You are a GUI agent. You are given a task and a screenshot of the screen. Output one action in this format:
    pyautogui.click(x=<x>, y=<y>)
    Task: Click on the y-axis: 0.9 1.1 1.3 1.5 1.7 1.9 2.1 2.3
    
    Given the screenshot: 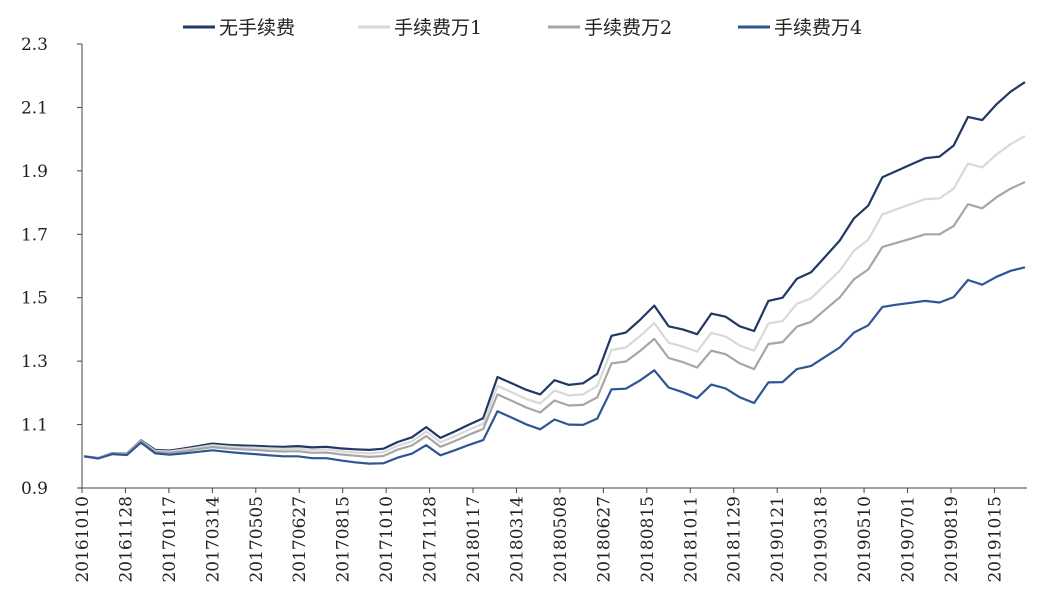 What is the action you would take?
    pyautogui.click(x=52, y=267)
    